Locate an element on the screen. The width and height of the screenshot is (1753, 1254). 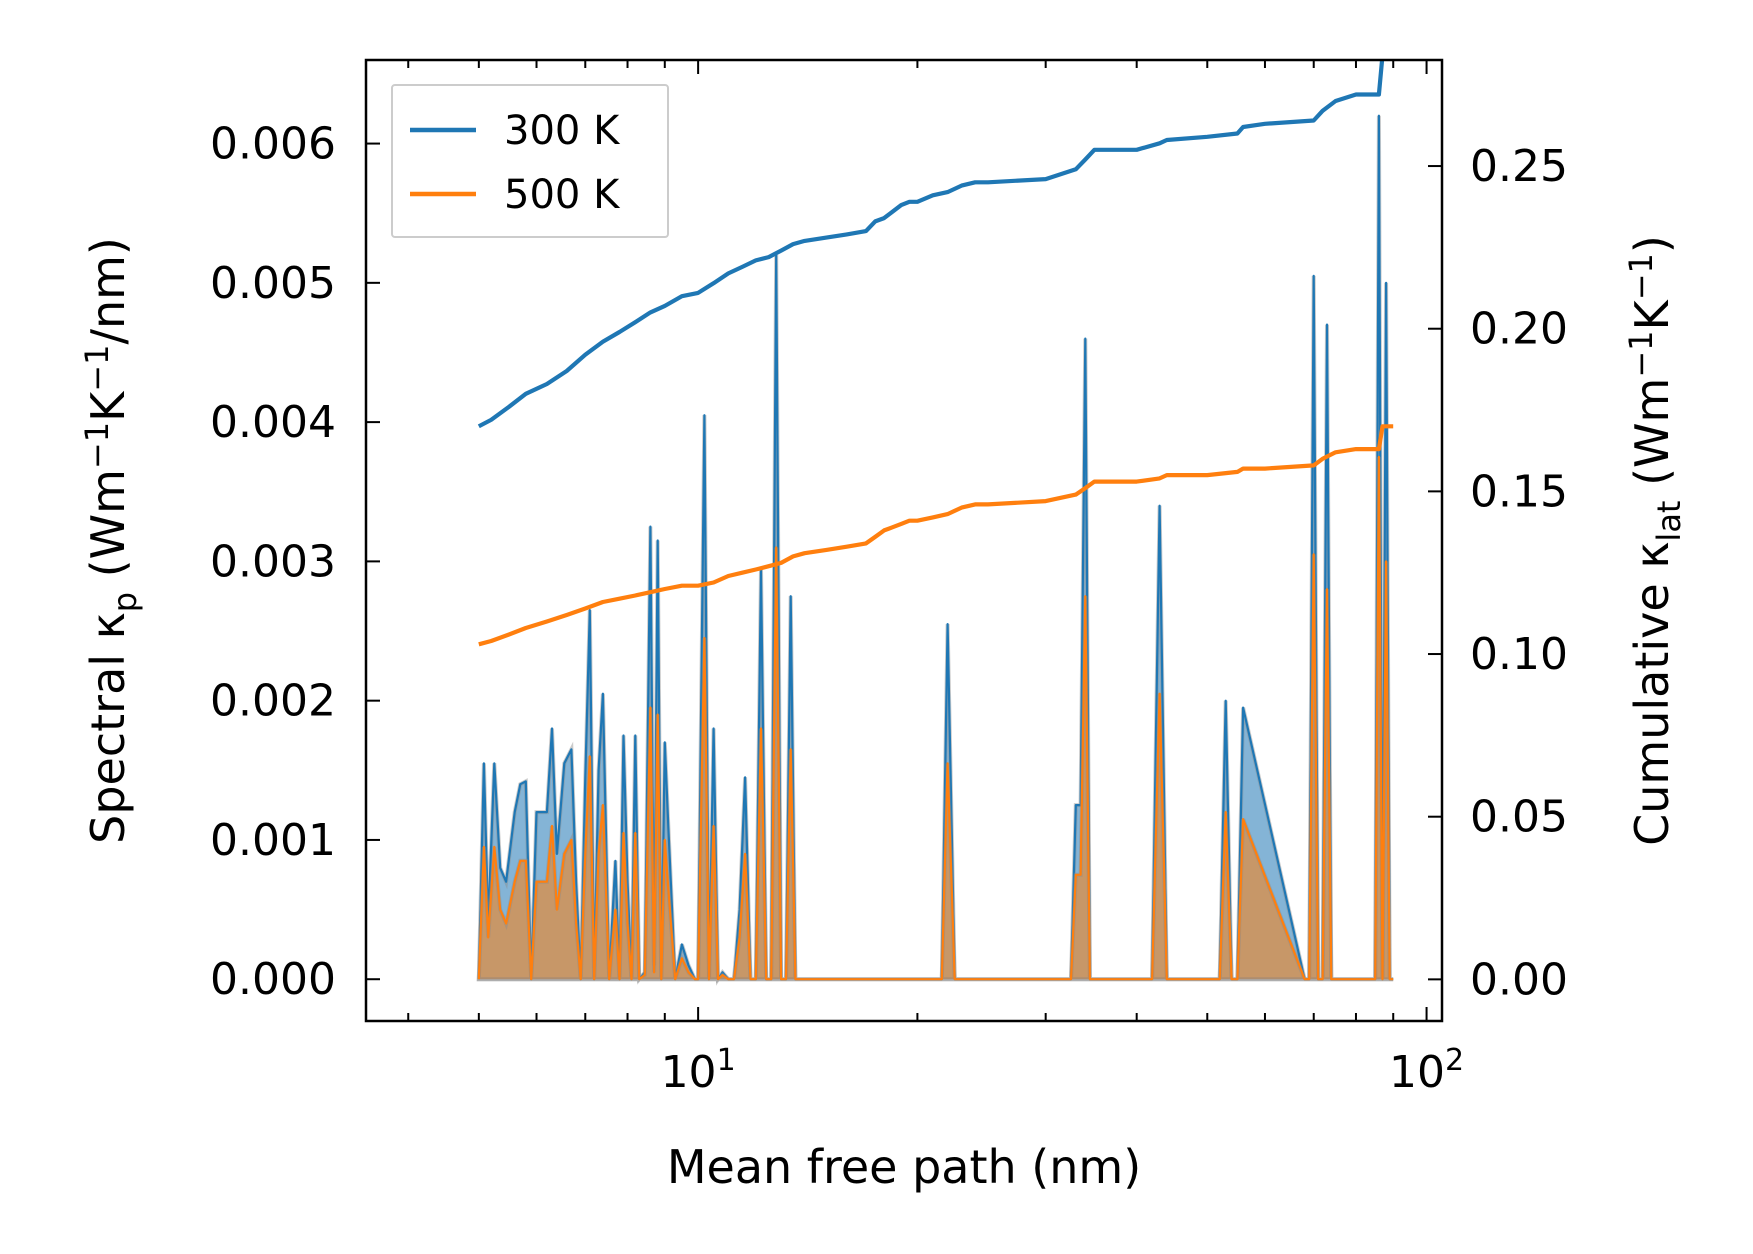
y-left-tick-label: 0.001 is located at coordinates (273, 840).